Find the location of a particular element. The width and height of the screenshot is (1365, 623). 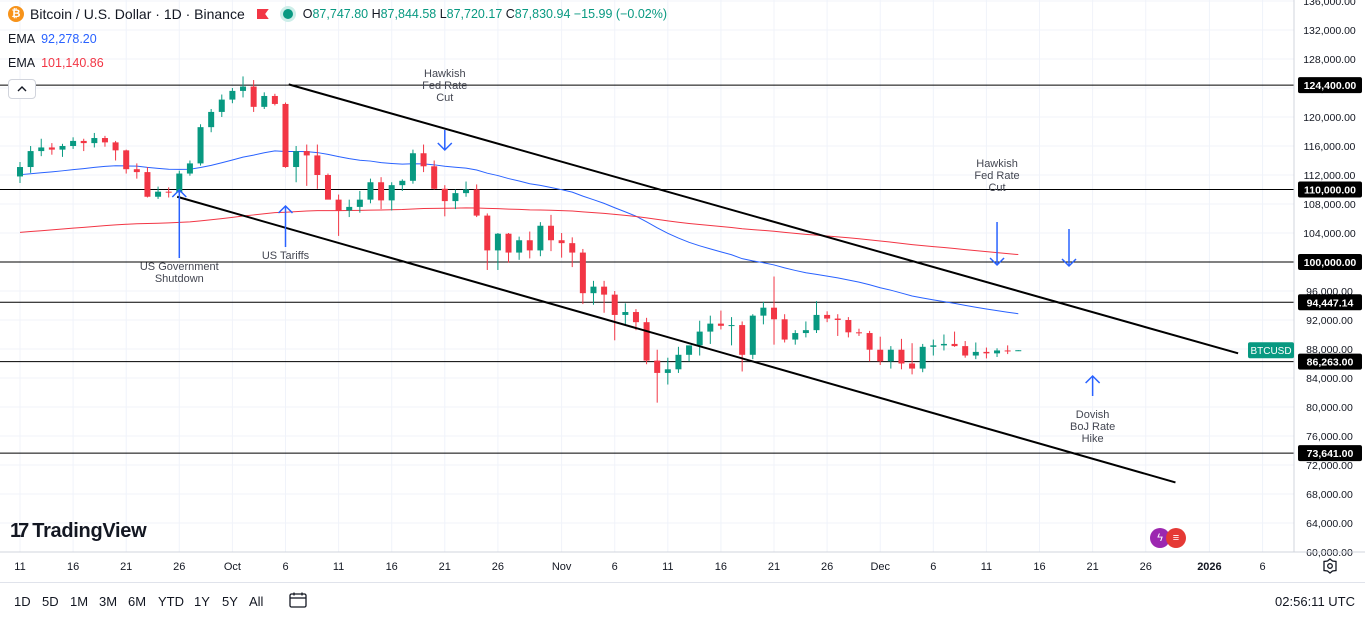

y-tick-label: 108,000.00 is located at coordinates (1329, 205).